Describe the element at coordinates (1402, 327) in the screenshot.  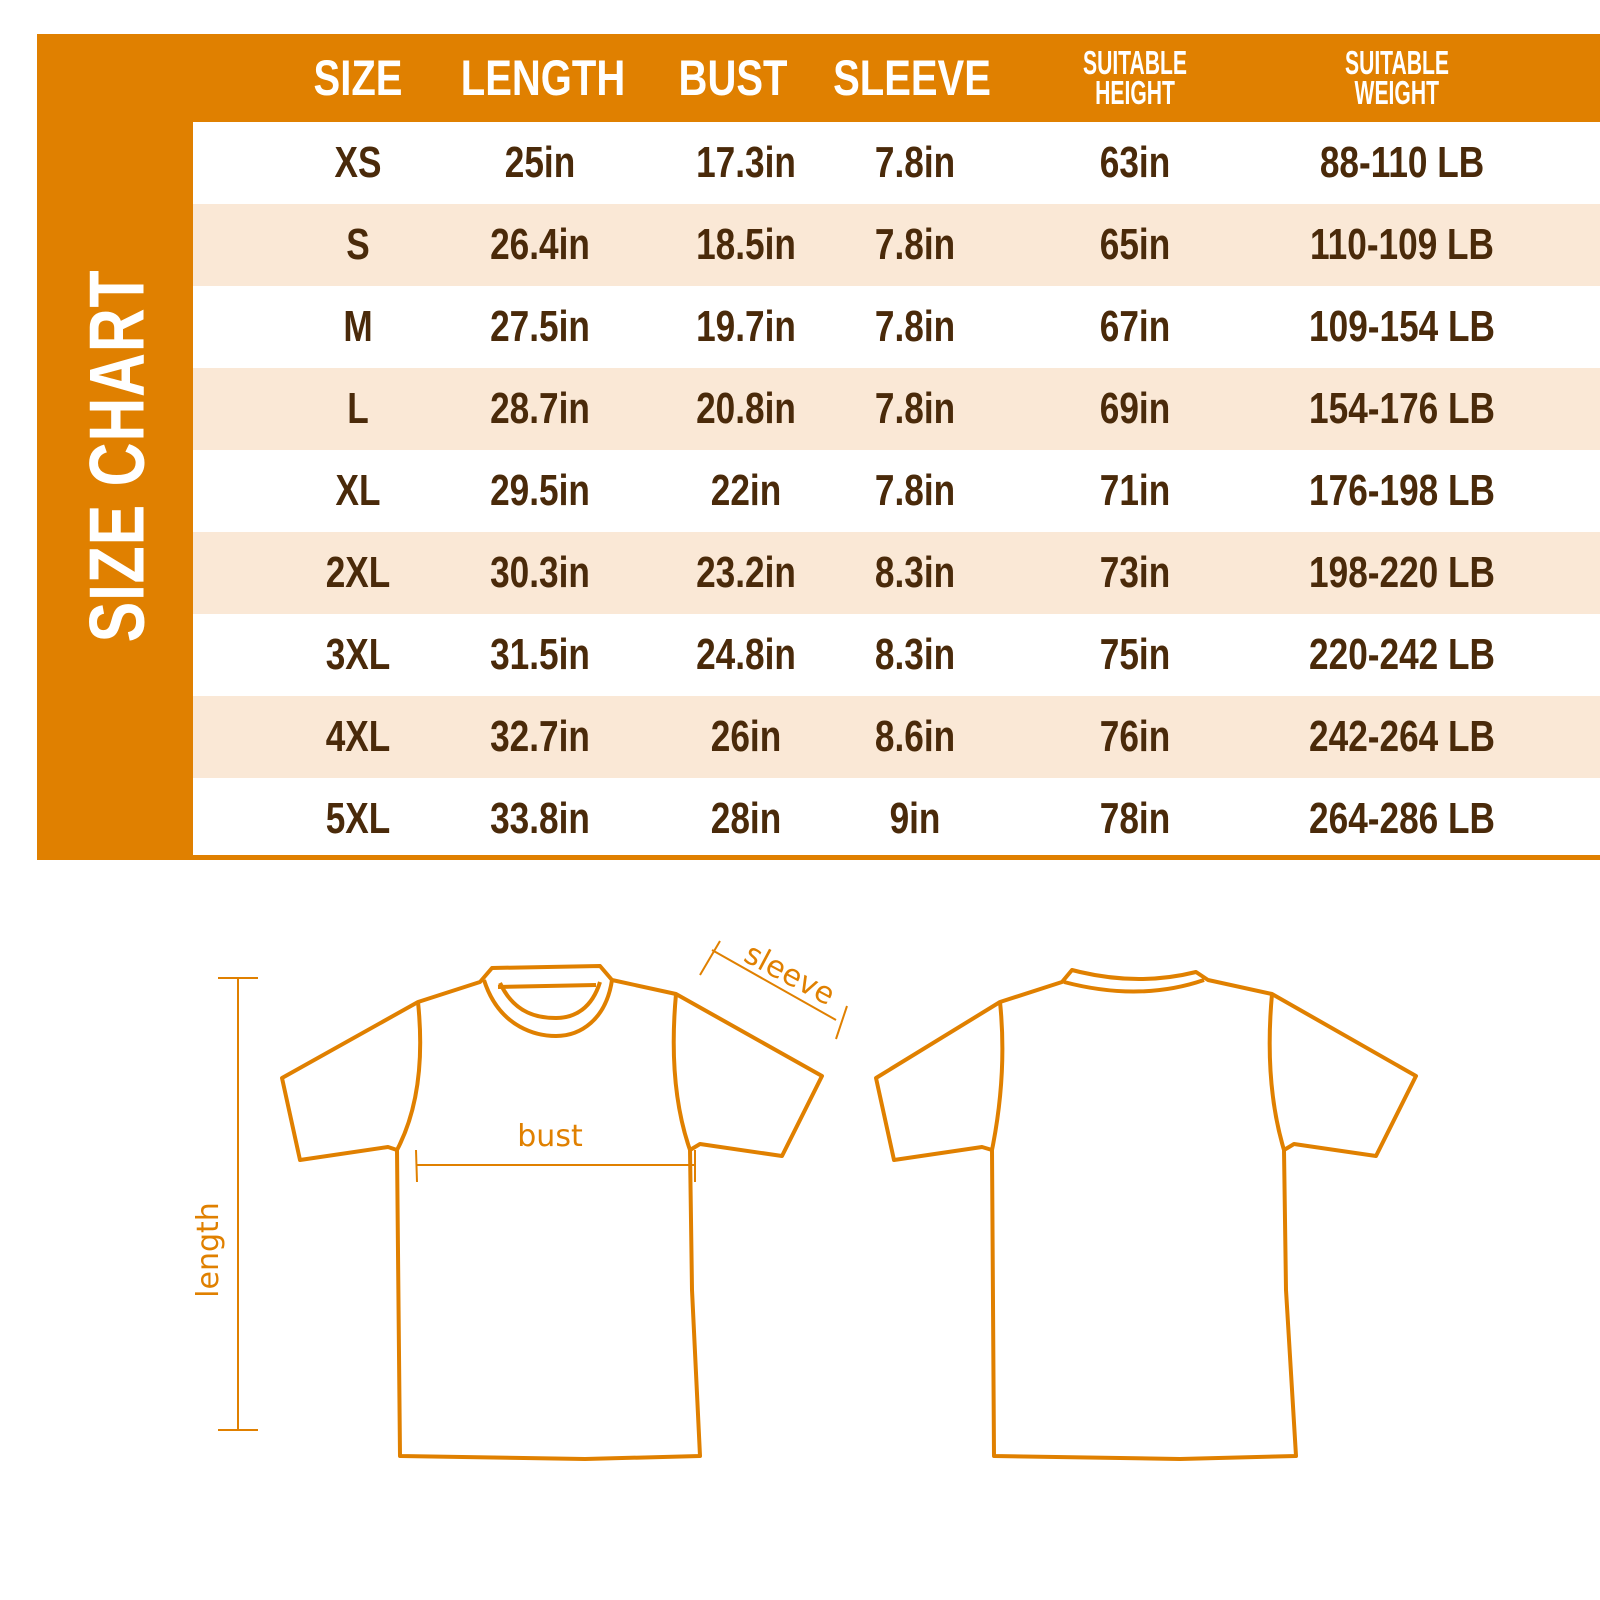
I see `cell-suitable-weight: 109-154 LB` at that location.